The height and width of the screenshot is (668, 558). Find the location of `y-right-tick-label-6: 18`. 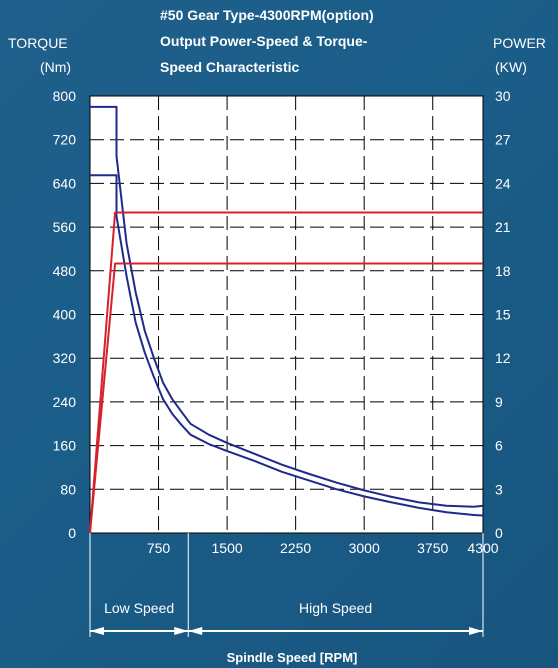

y-right-tick-label-6: 18 is located at coordinates (503, 271).